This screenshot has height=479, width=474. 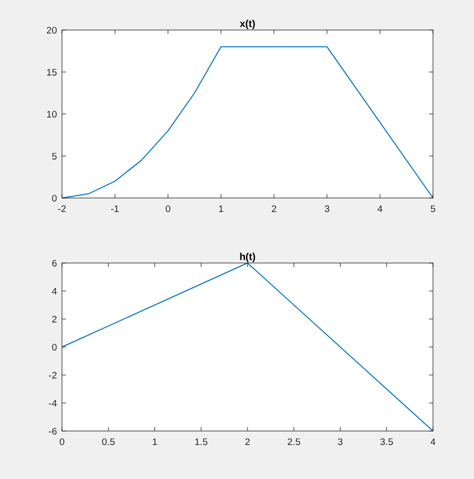 I want to click on chart-title: x(t), so click(x=248, y=24).